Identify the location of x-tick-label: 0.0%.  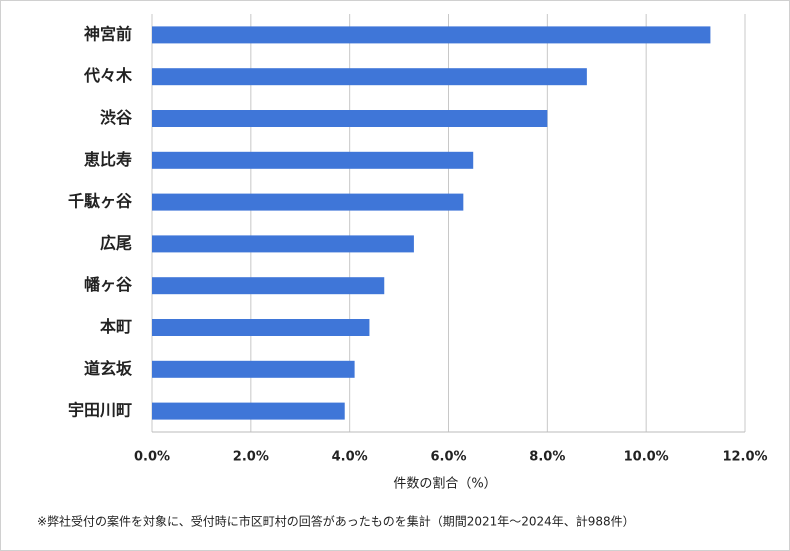
(152, 457).